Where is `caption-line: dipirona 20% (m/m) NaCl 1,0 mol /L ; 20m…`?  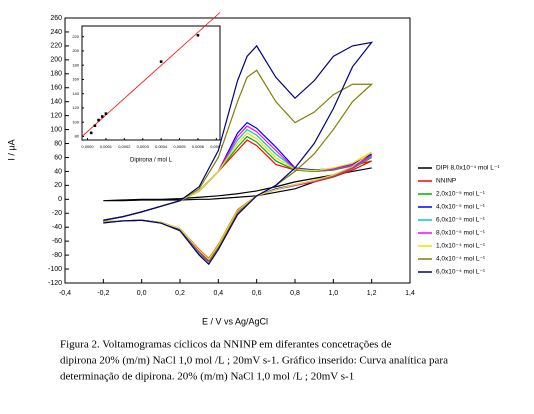 caption-line: dipirona 20% (m/m) NaCl 1,0 mol /L ; 20m… is located at coordinates (254, 361).